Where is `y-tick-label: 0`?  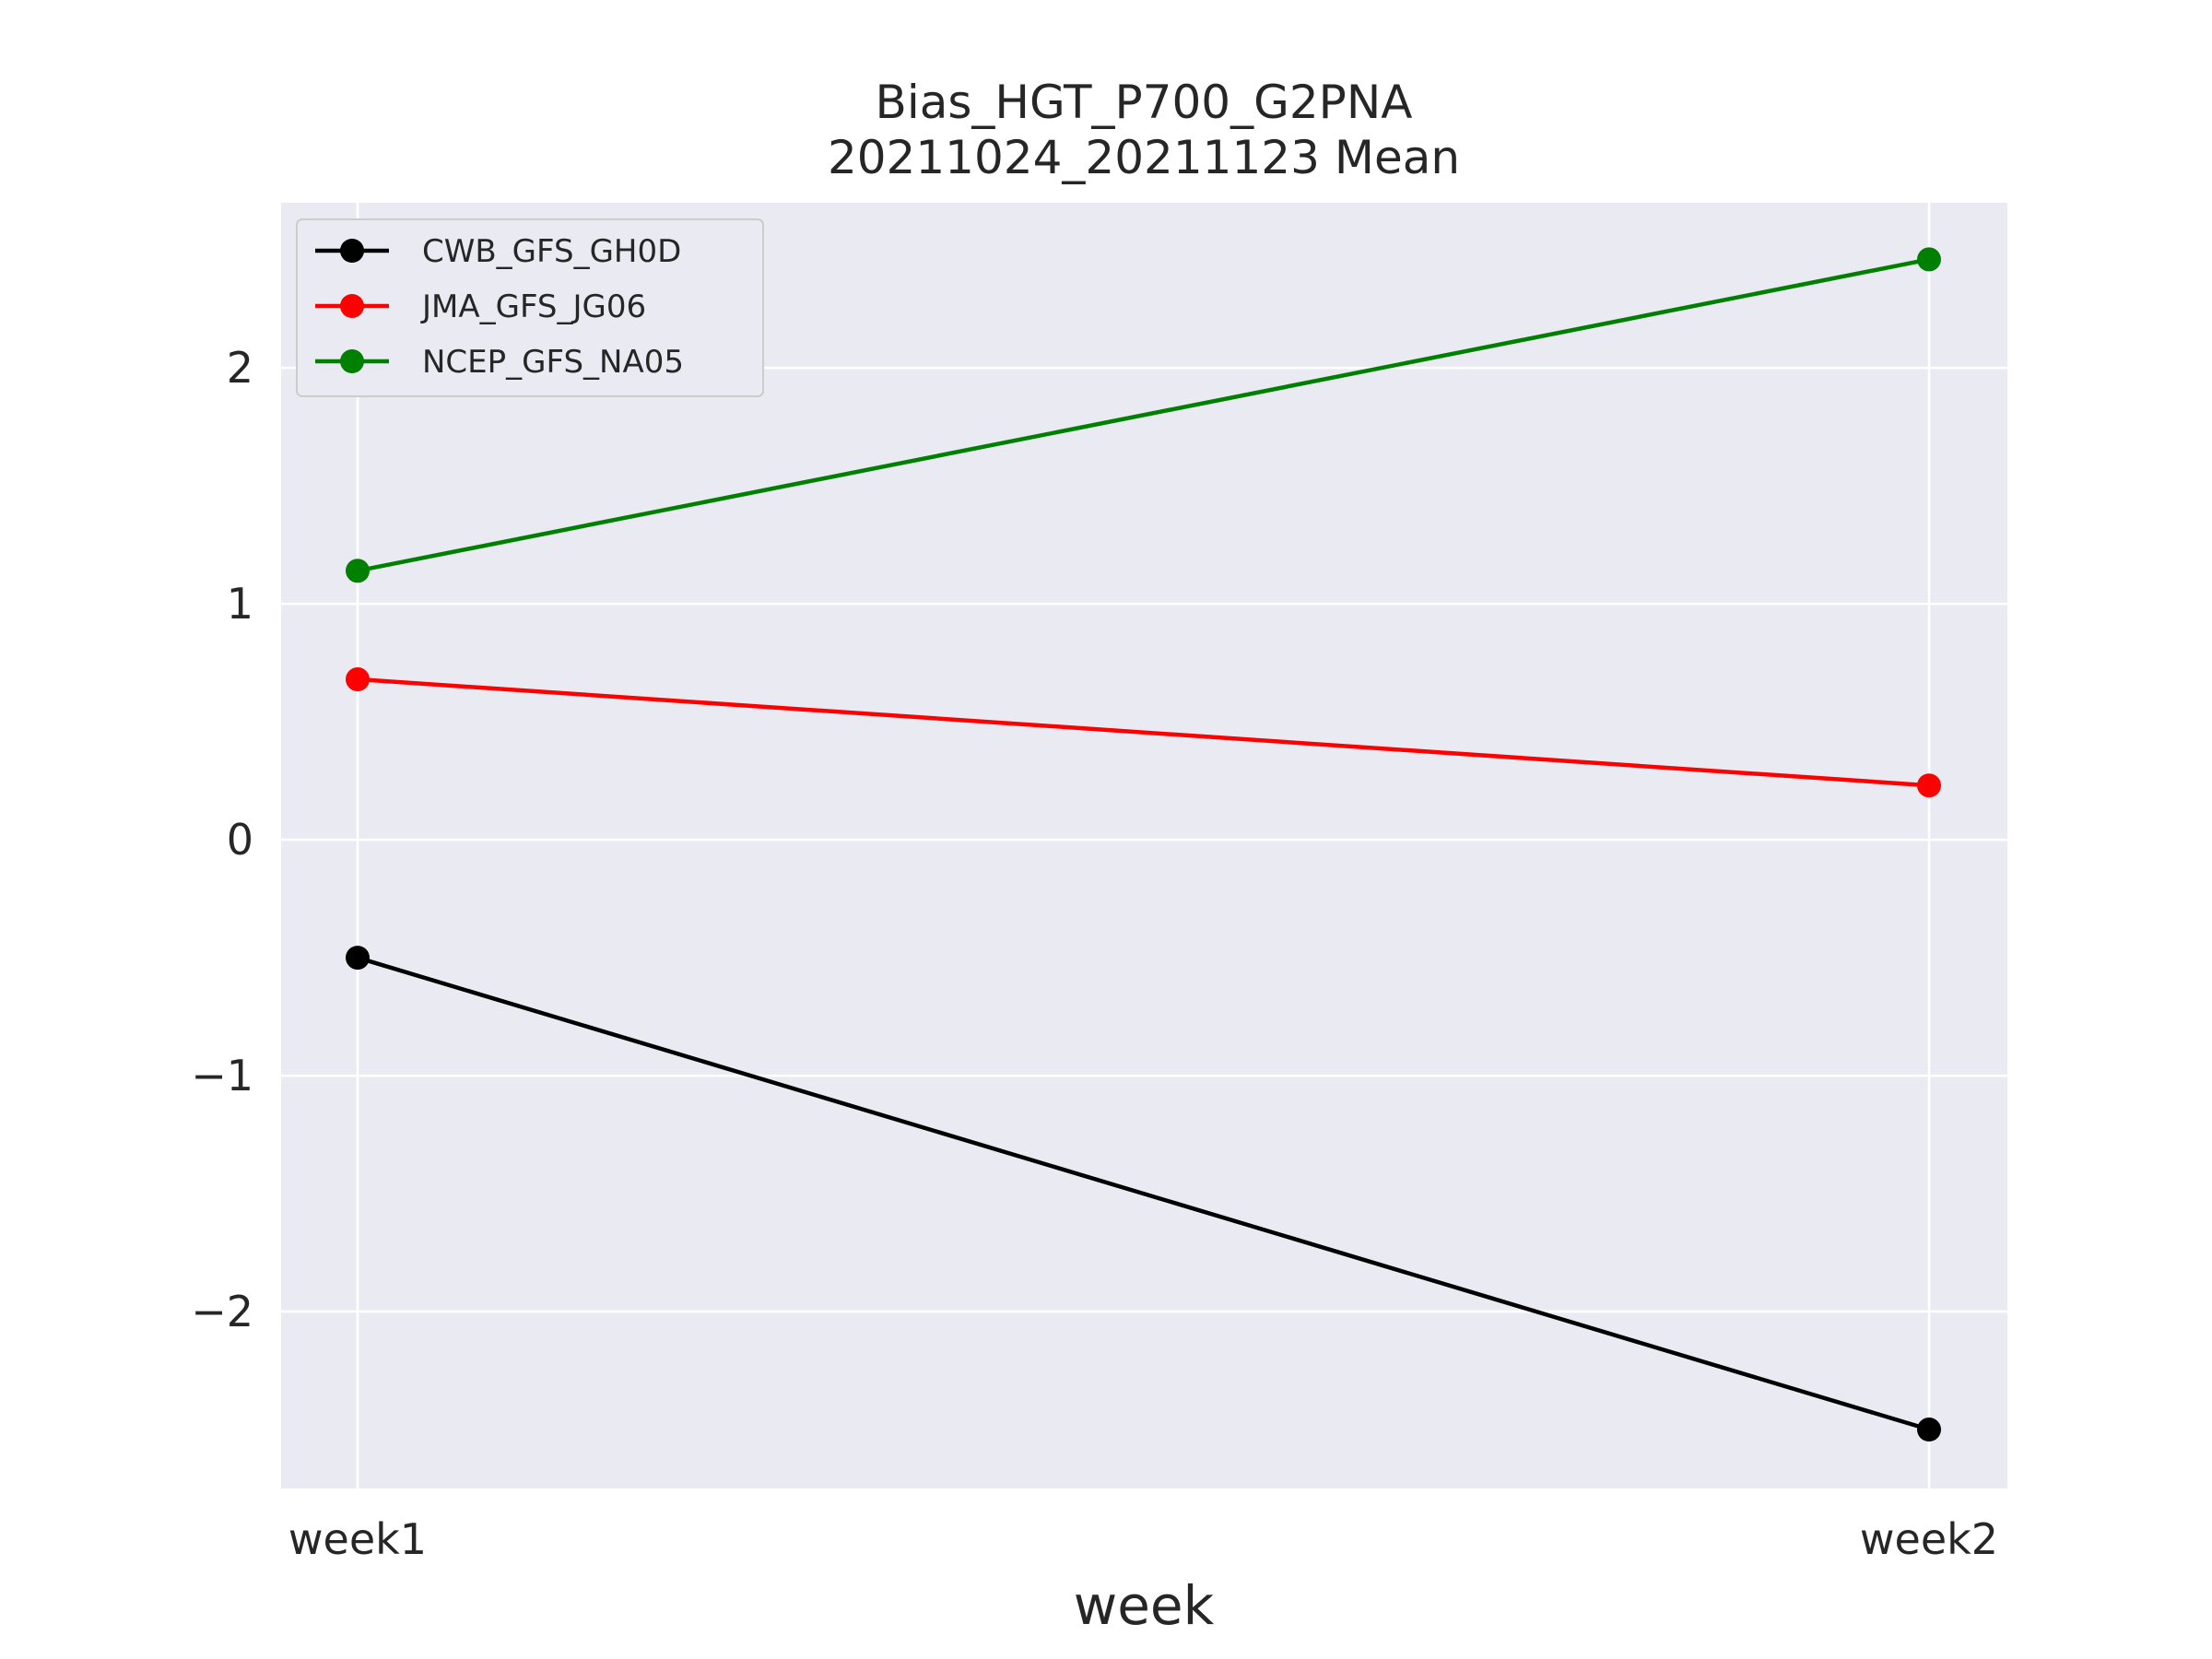
y-tick-label: 0 is located at coordinates (240, 840).